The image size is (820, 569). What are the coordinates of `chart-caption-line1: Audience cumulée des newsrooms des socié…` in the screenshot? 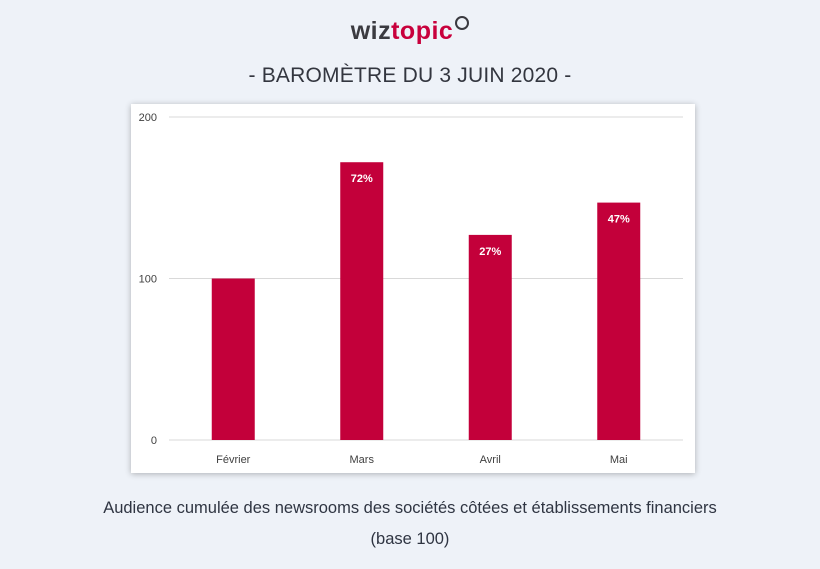 It's located at (410, 508).